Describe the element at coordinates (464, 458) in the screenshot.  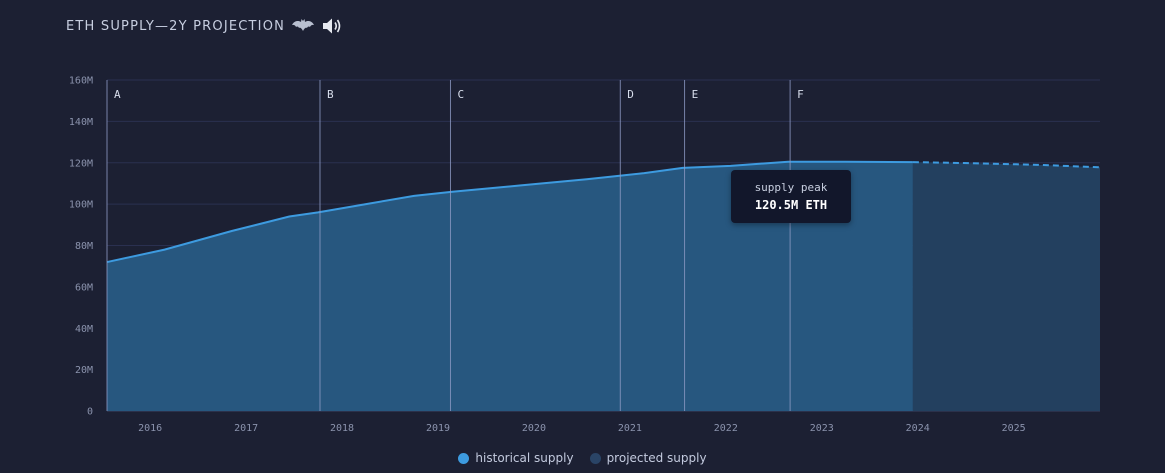
I see `legend-dot-historical` at that location.